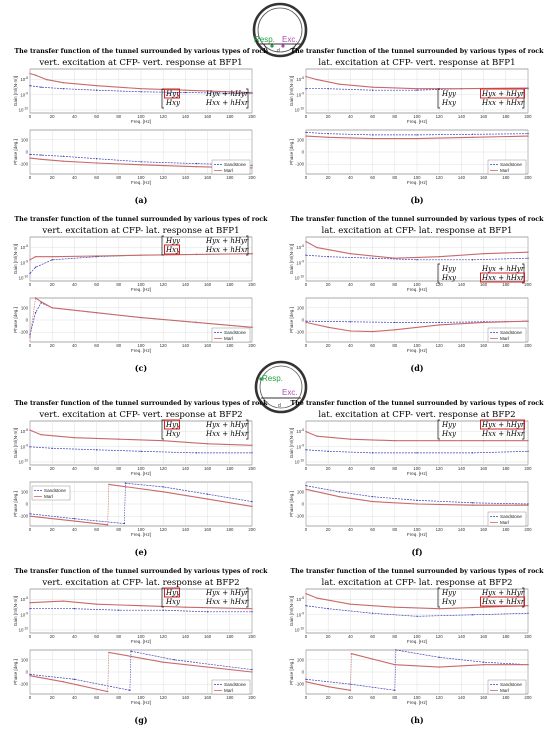 The width and height of the screenshot is (550, 731). What do you see at coordinates (290, 392) in the screenshot?
I see `schematic-exc-label: Exc.` at bounding box center [290, 392].